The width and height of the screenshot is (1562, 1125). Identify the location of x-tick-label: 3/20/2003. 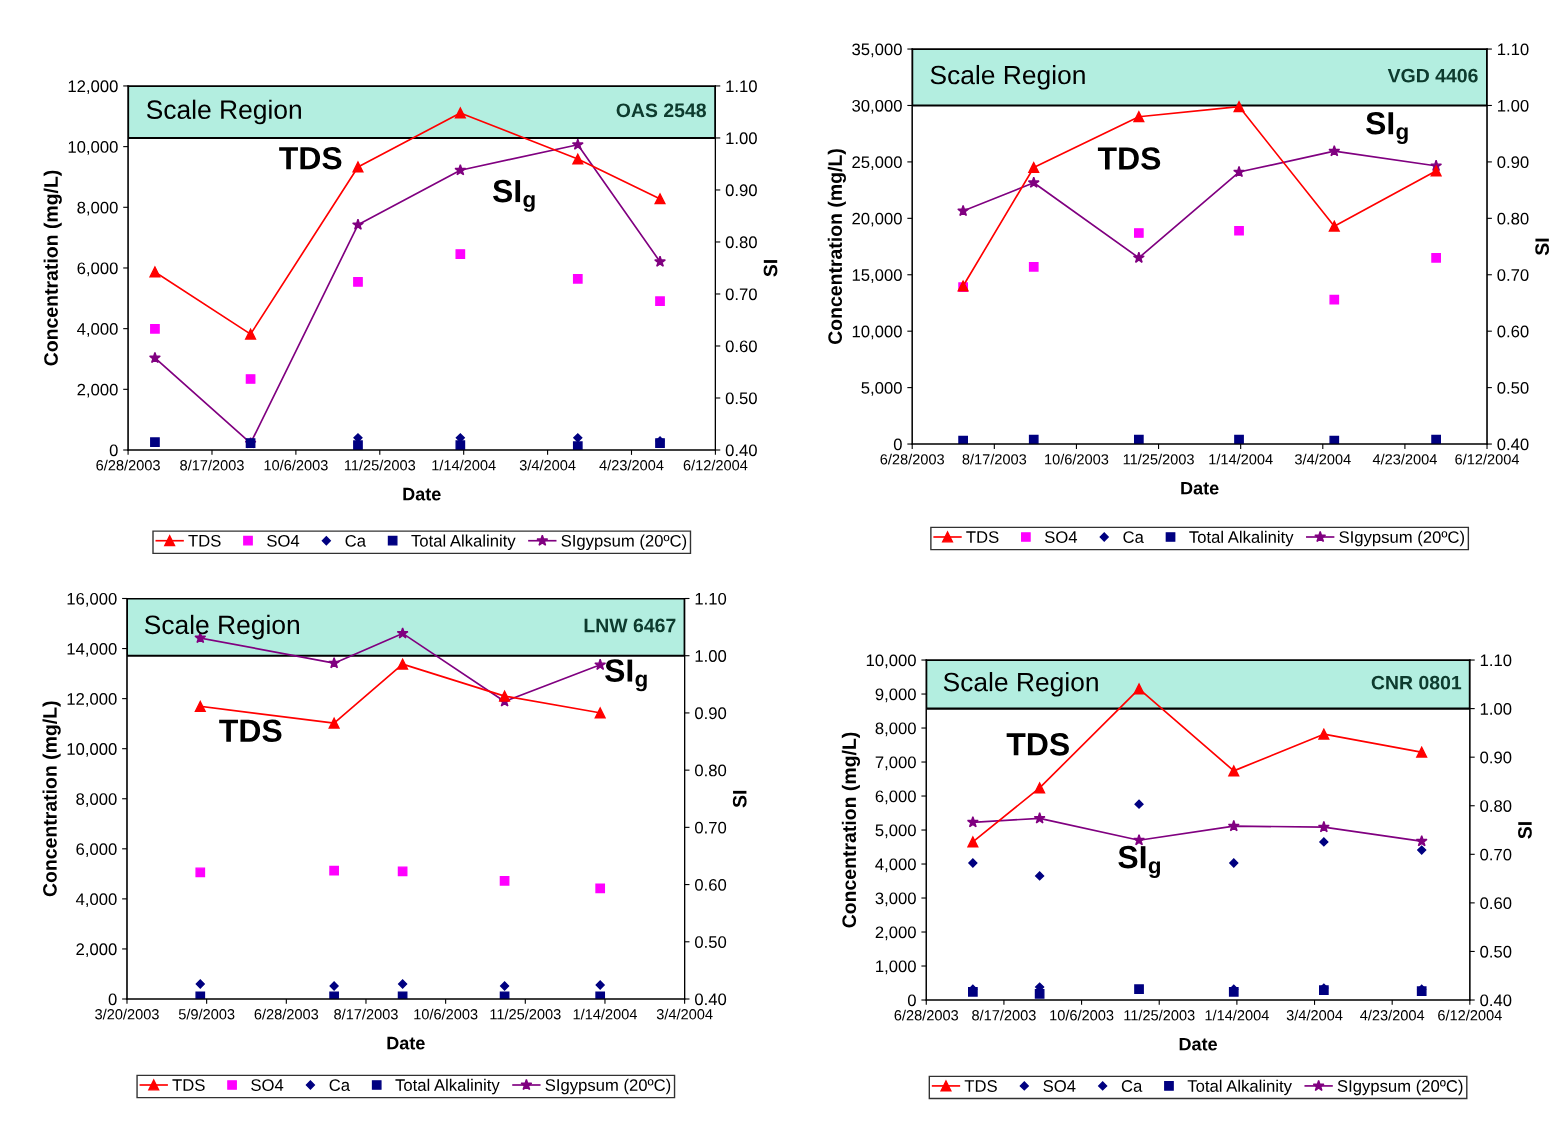
(127, 1014).